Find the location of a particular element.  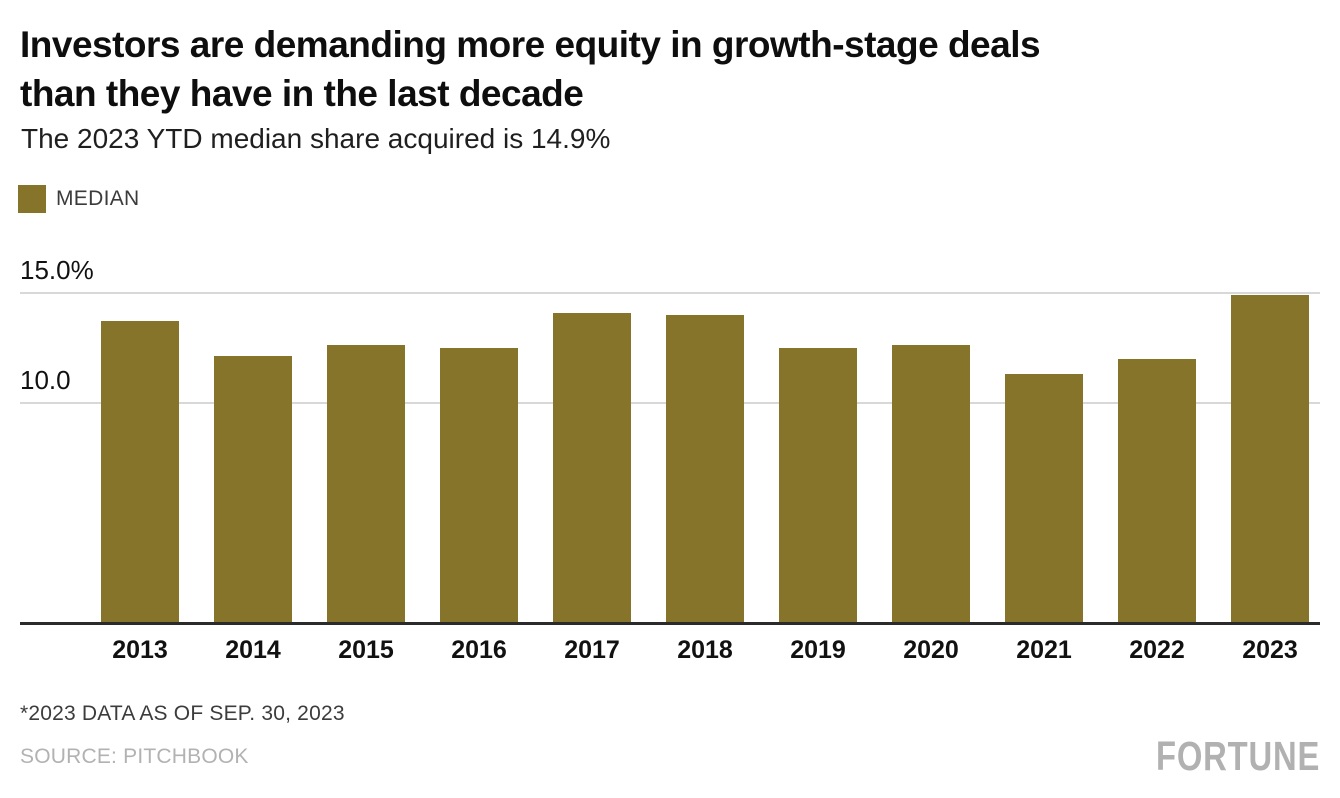

legend-swatch-median is located at coordinates (32, 199).